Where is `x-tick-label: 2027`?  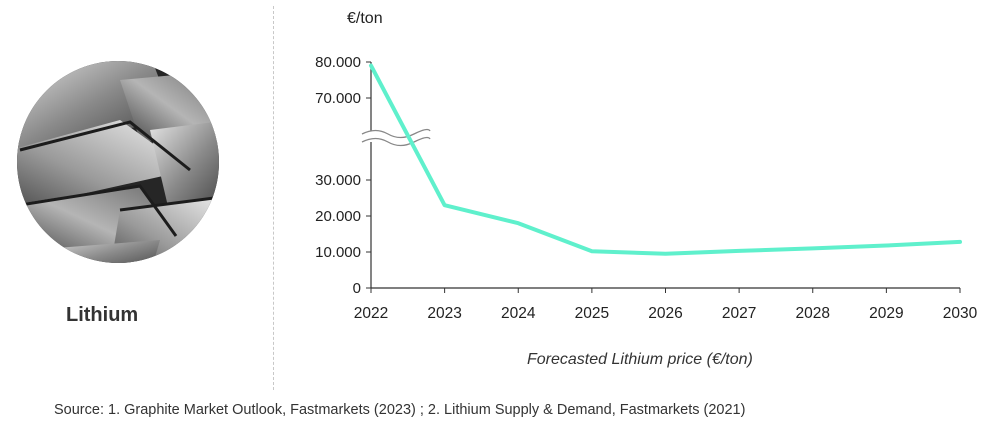 x-tick-label: 2027 is located at coordinates (739, 313).